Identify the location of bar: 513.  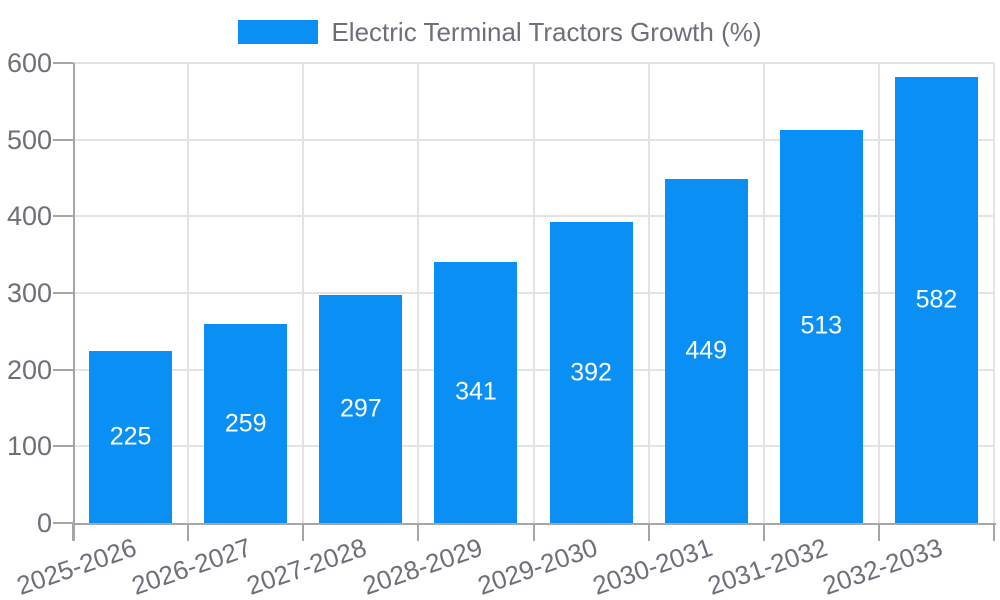
(821, 326).